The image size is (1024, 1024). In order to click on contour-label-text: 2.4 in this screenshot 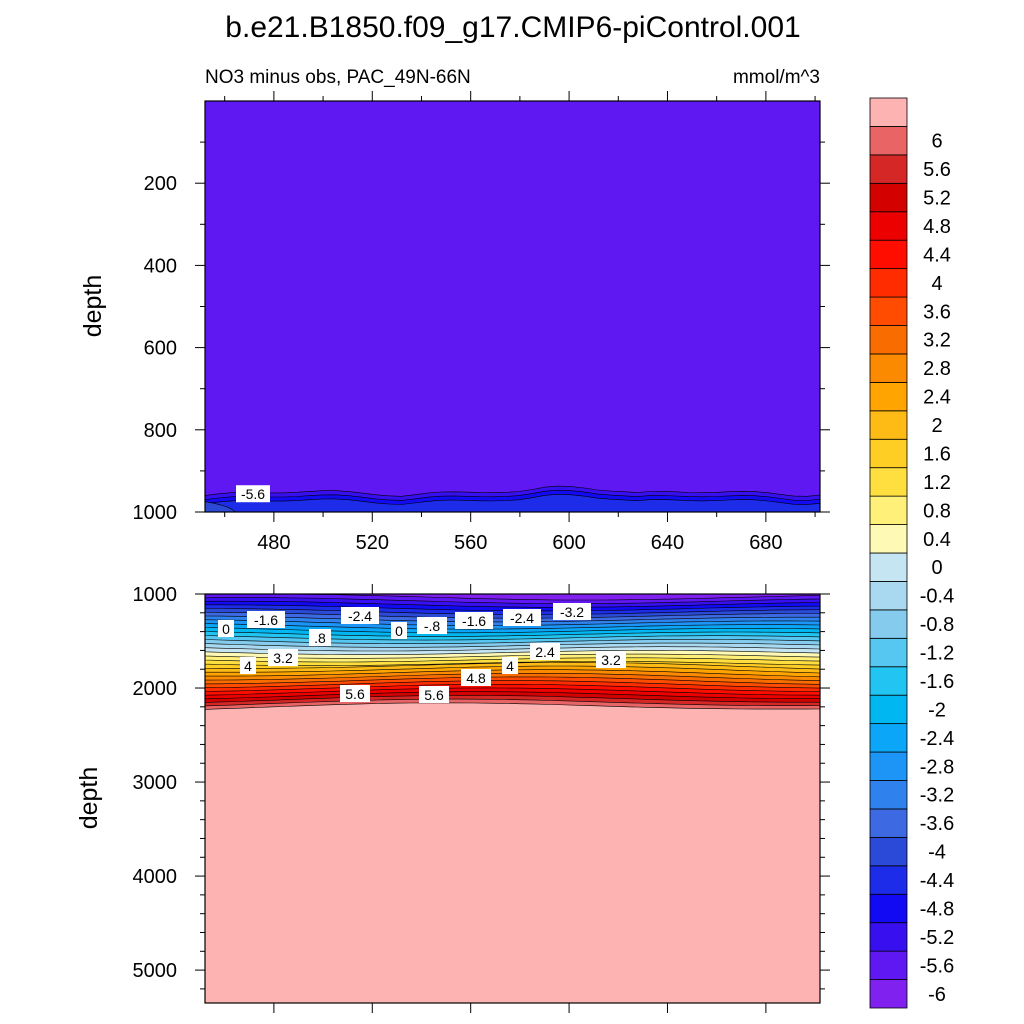, I will do `click(545, 652)`.